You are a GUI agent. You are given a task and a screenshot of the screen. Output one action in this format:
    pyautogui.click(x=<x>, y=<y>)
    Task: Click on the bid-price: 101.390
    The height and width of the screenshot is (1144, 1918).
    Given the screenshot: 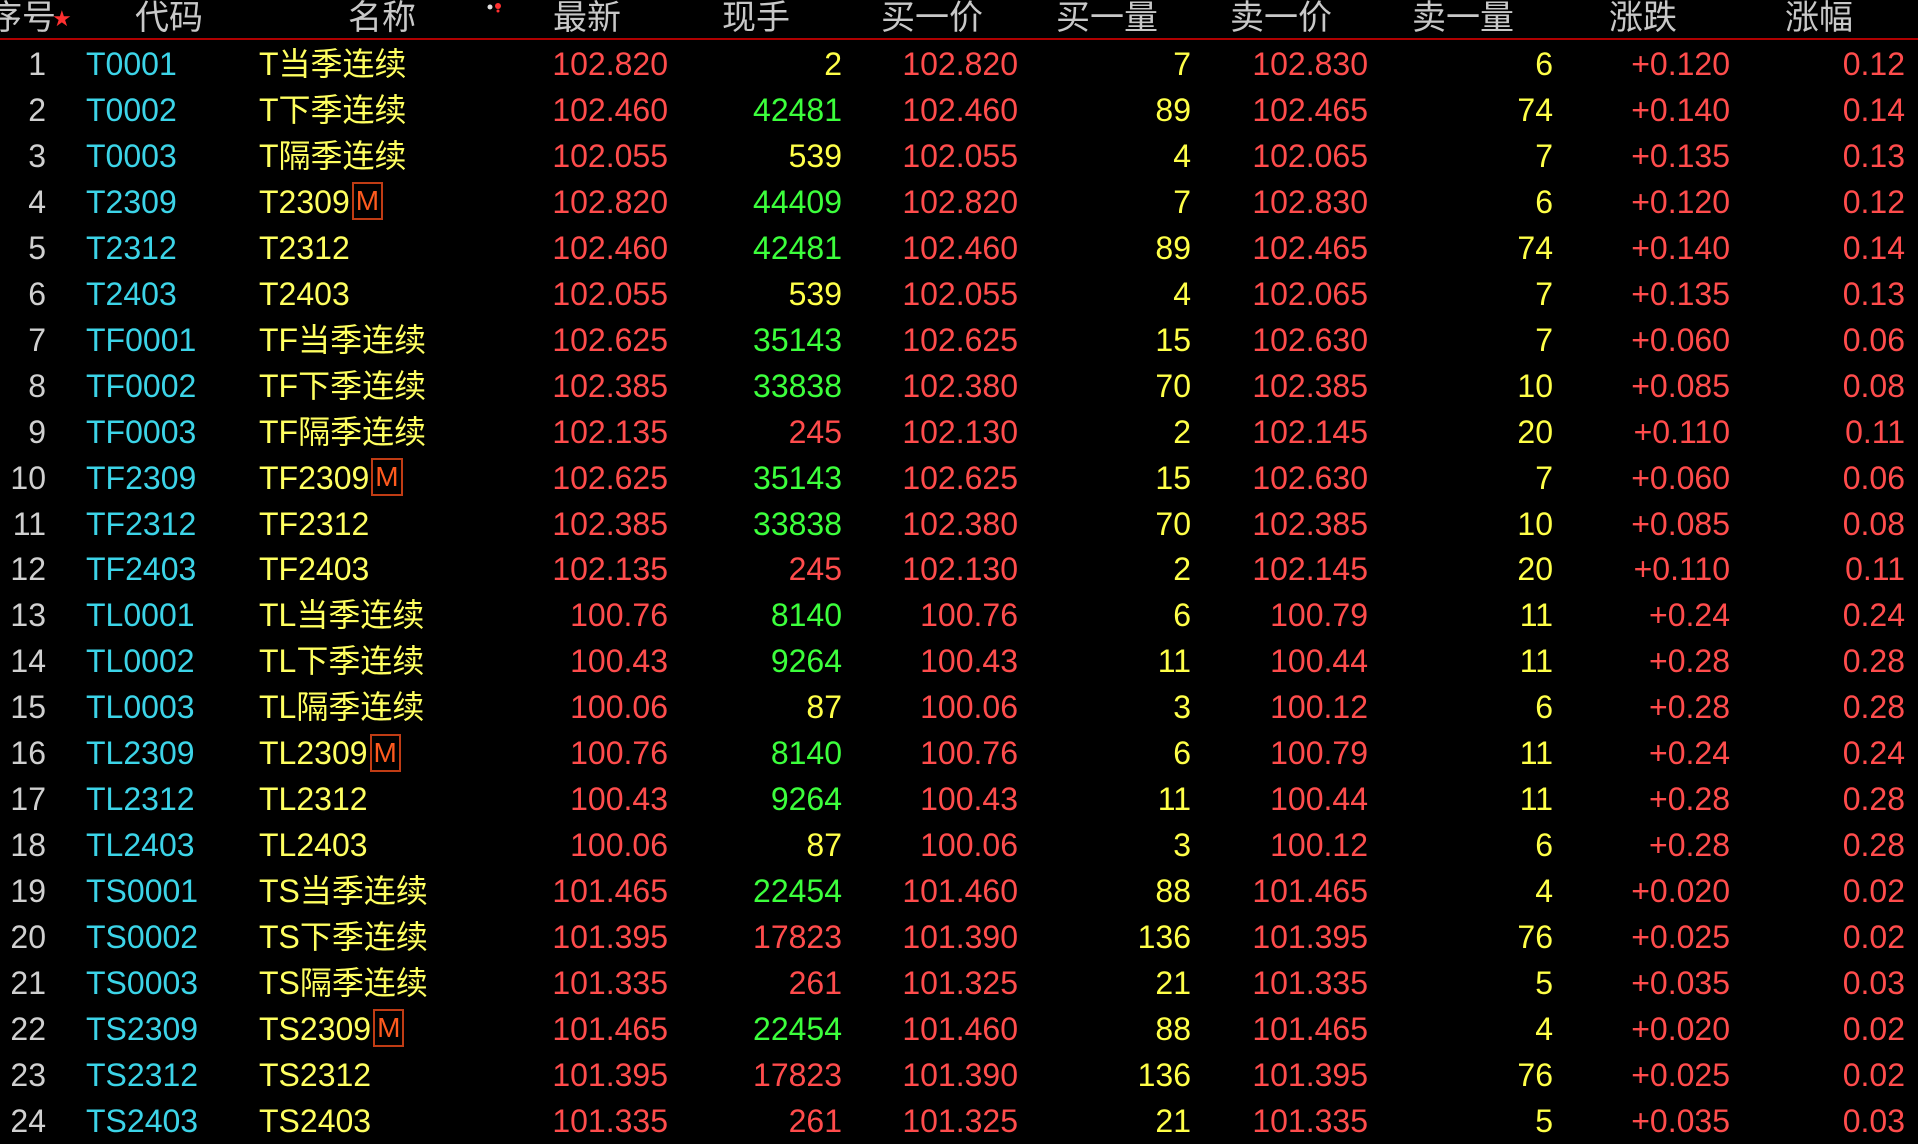 What is the action you would take?
    pyautogui.click(x=960, y=937)
    